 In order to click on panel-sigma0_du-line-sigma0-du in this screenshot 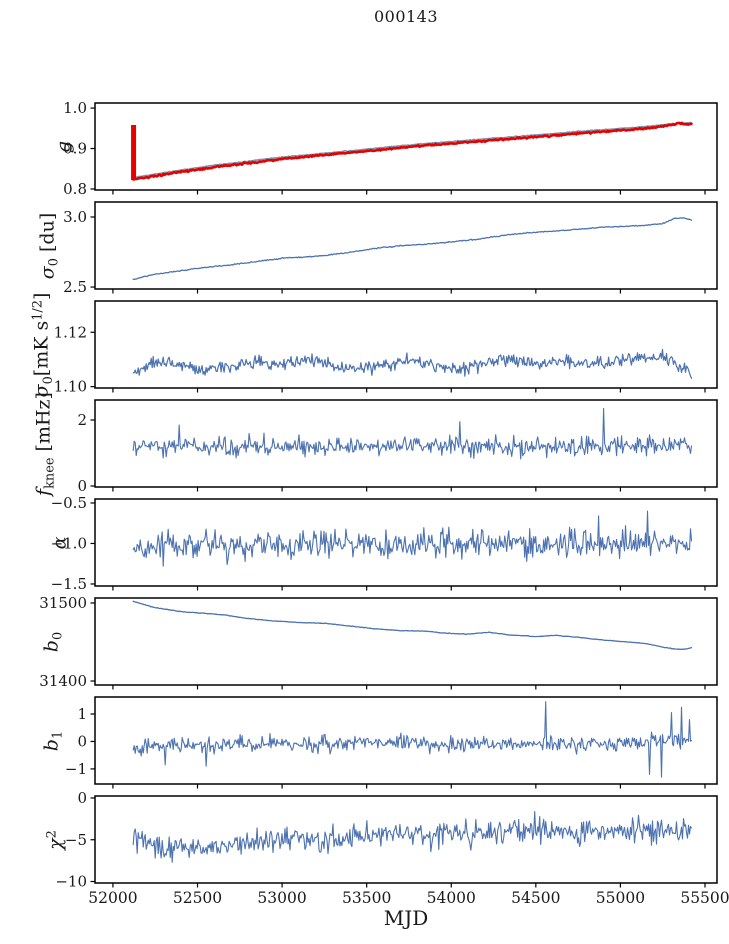, I will do `click(412, 249)`.